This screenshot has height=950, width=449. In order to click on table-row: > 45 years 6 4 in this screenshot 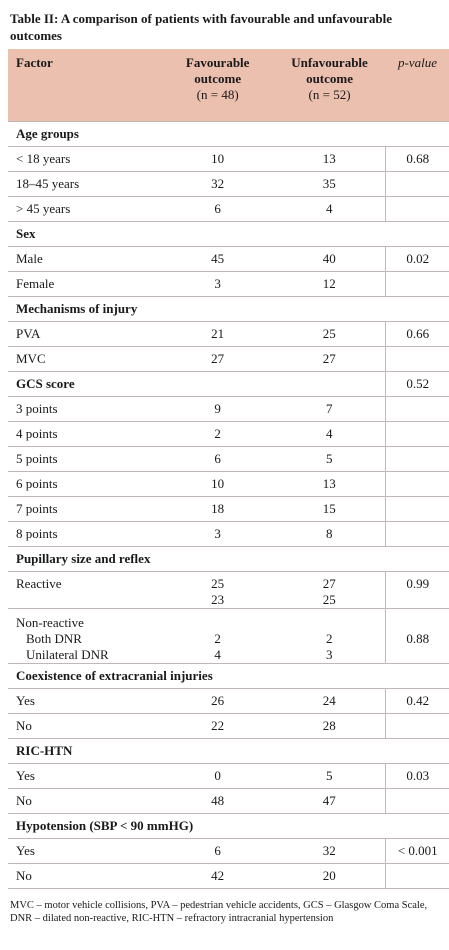, I will do `click(228, 209)`.